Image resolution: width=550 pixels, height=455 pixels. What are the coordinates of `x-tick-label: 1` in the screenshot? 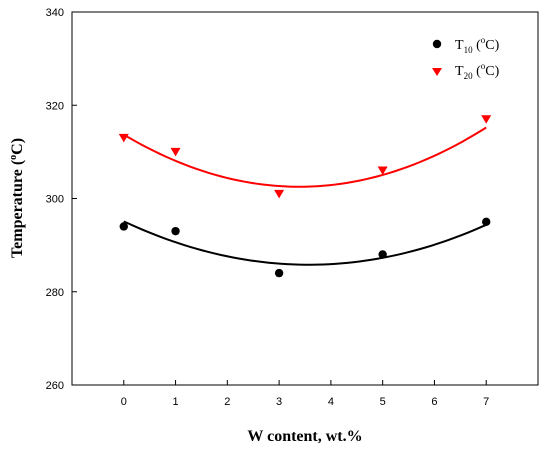 It's located at (175, 402).